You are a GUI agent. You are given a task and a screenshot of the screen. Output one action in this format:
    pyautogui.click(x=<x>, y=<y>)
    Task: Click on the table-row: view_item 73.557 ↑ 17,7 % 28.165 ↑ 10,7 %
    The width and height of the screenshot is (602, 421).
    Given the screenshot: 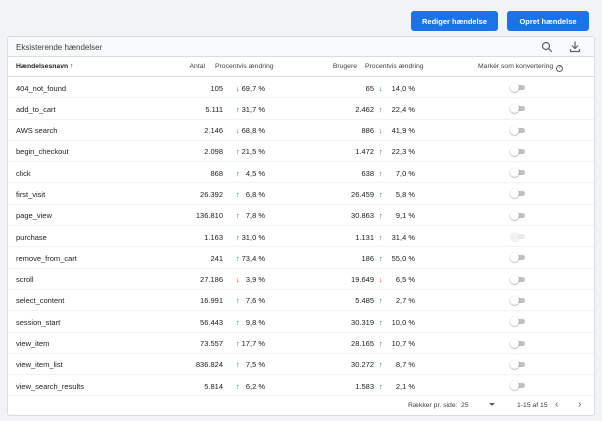 What is the action you would take?
    pyautogui.click(x=301, y=343)
    